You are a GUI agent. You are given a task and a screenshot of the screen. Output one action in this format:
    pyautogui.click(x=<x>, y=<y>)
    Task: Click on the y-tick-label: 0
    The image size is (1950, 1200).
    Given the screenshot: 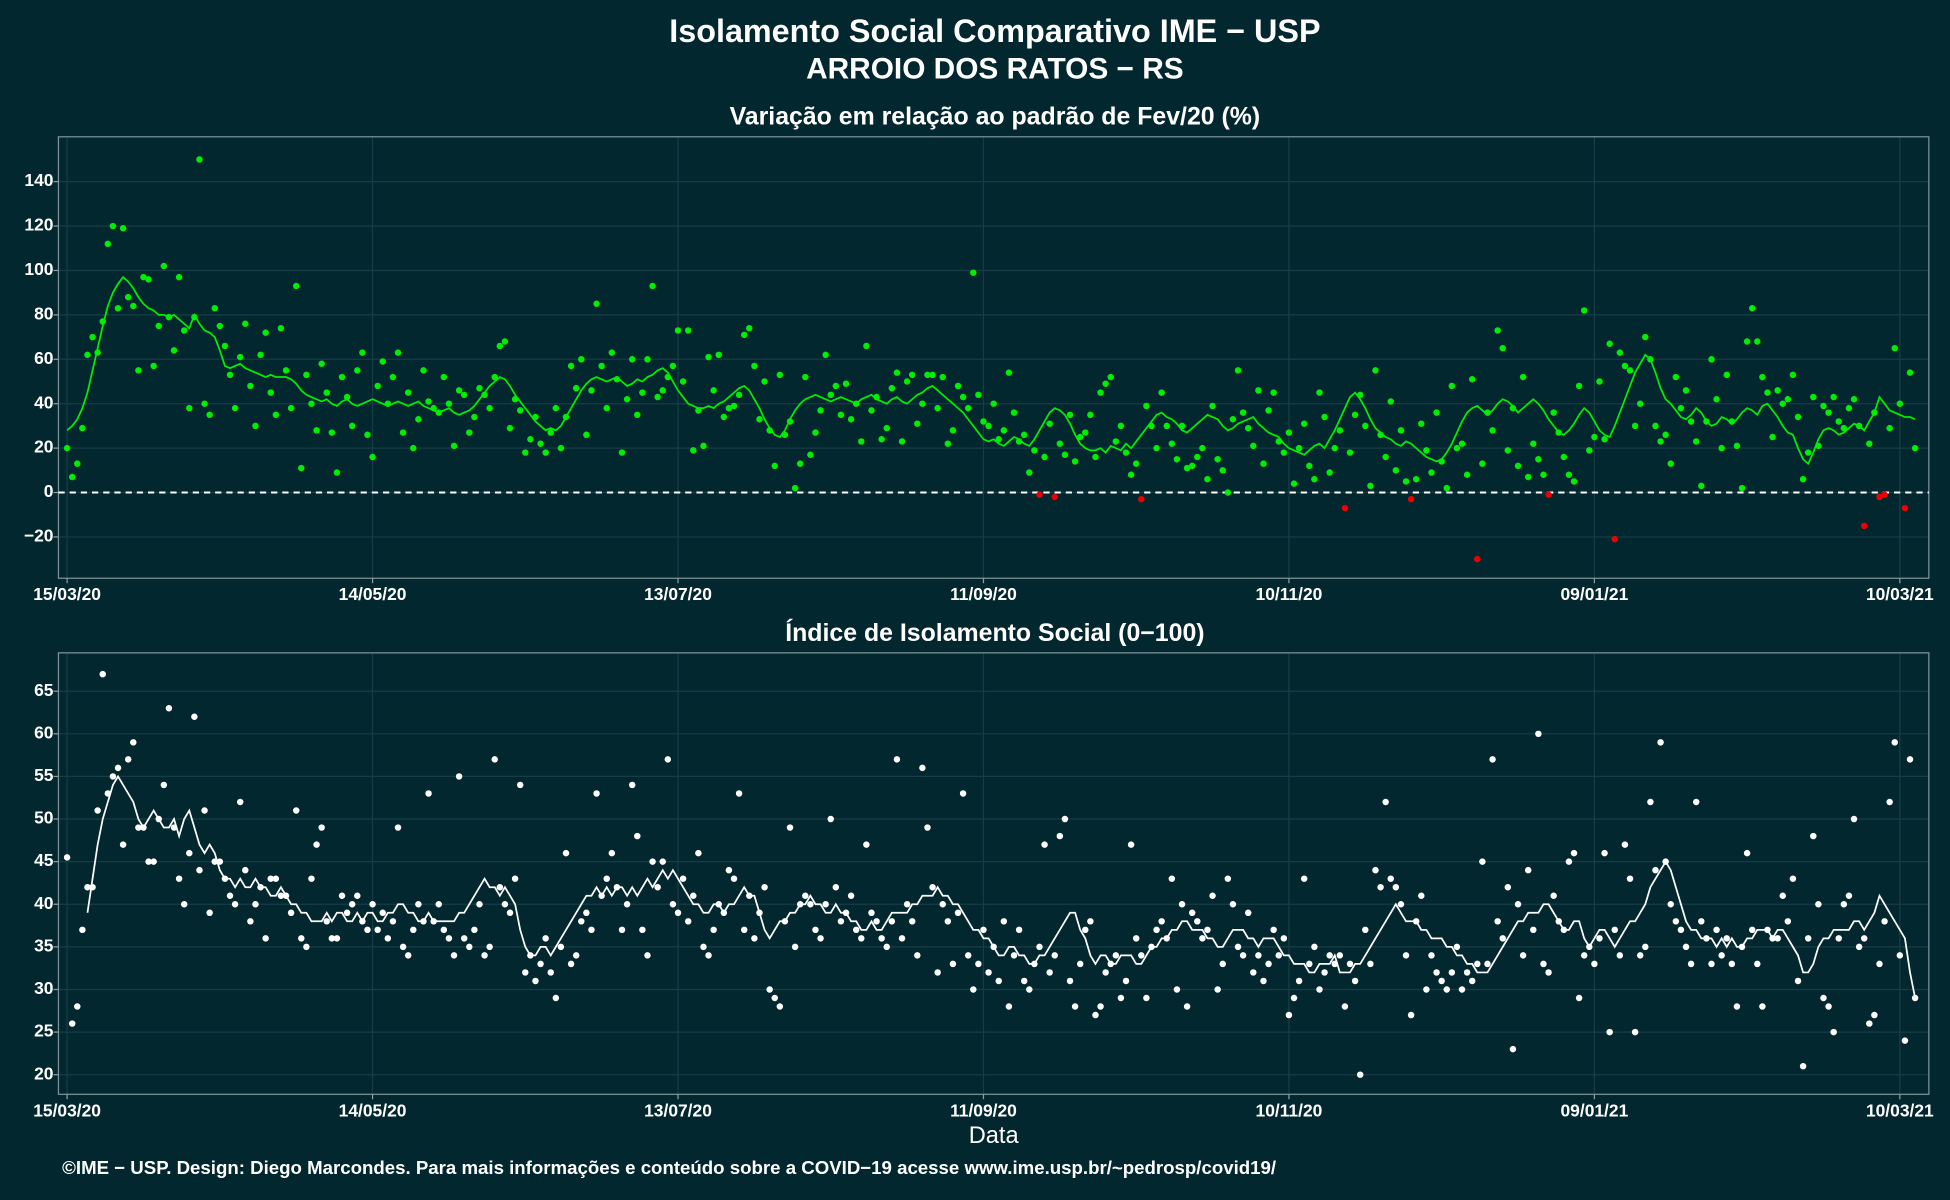 What is the action you would take?
    pyautogui.click(x=49, y=491)
    